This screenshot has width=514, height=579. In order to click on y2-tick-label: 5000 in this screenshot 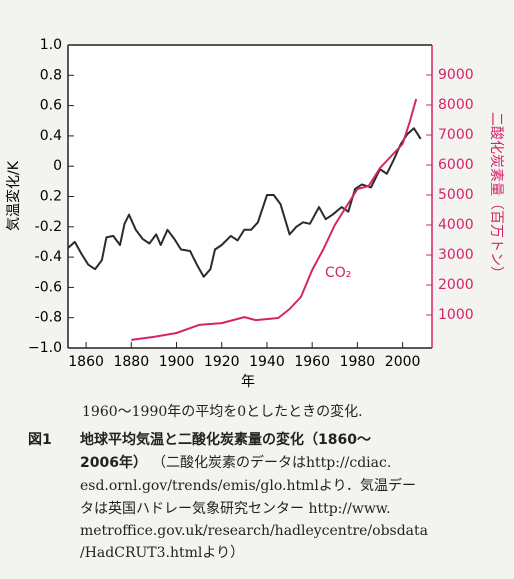, I will do `click(456, 195)`.